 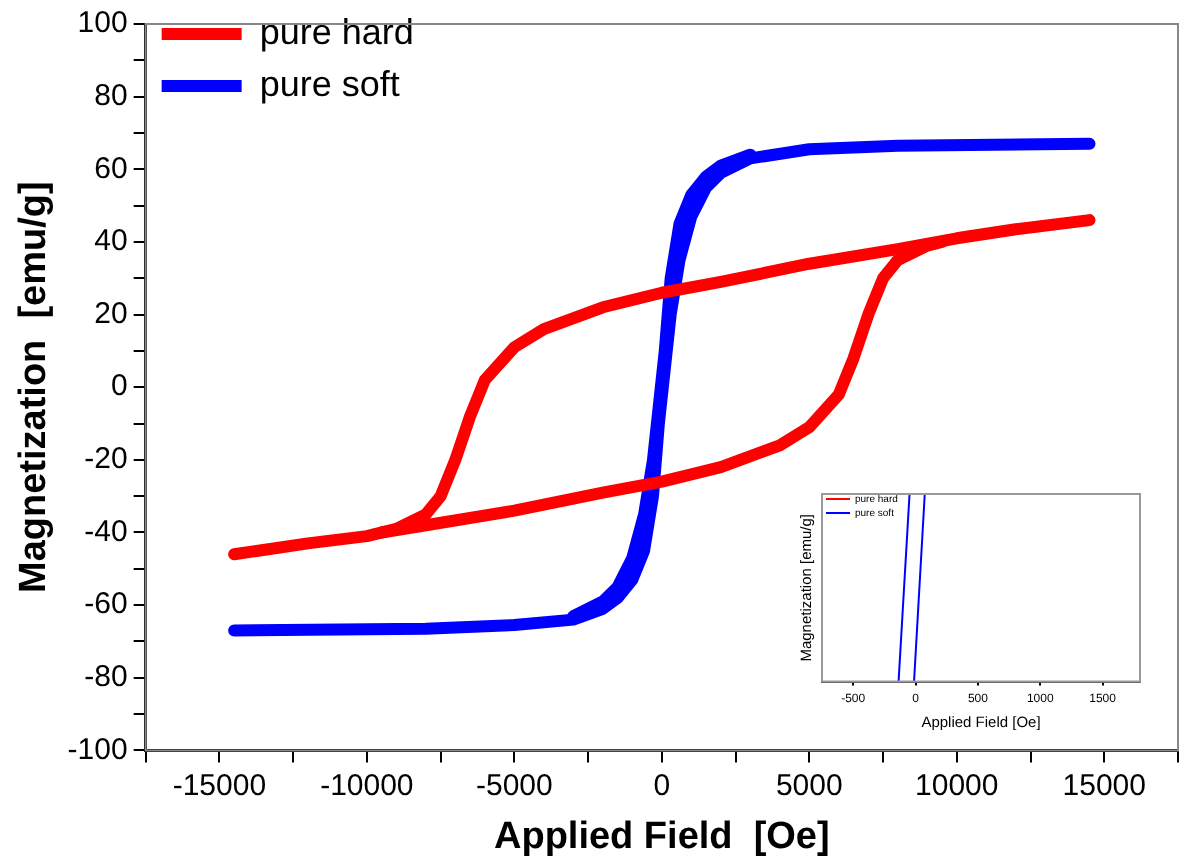 I want to click on x-tick-label: 10000, so click(x=957, y=785).